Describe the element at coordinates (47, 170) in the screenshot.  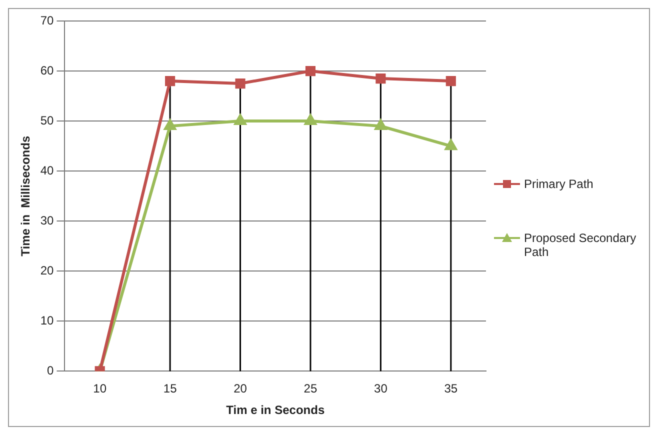
I see `y-tick-label: 40` at that location.